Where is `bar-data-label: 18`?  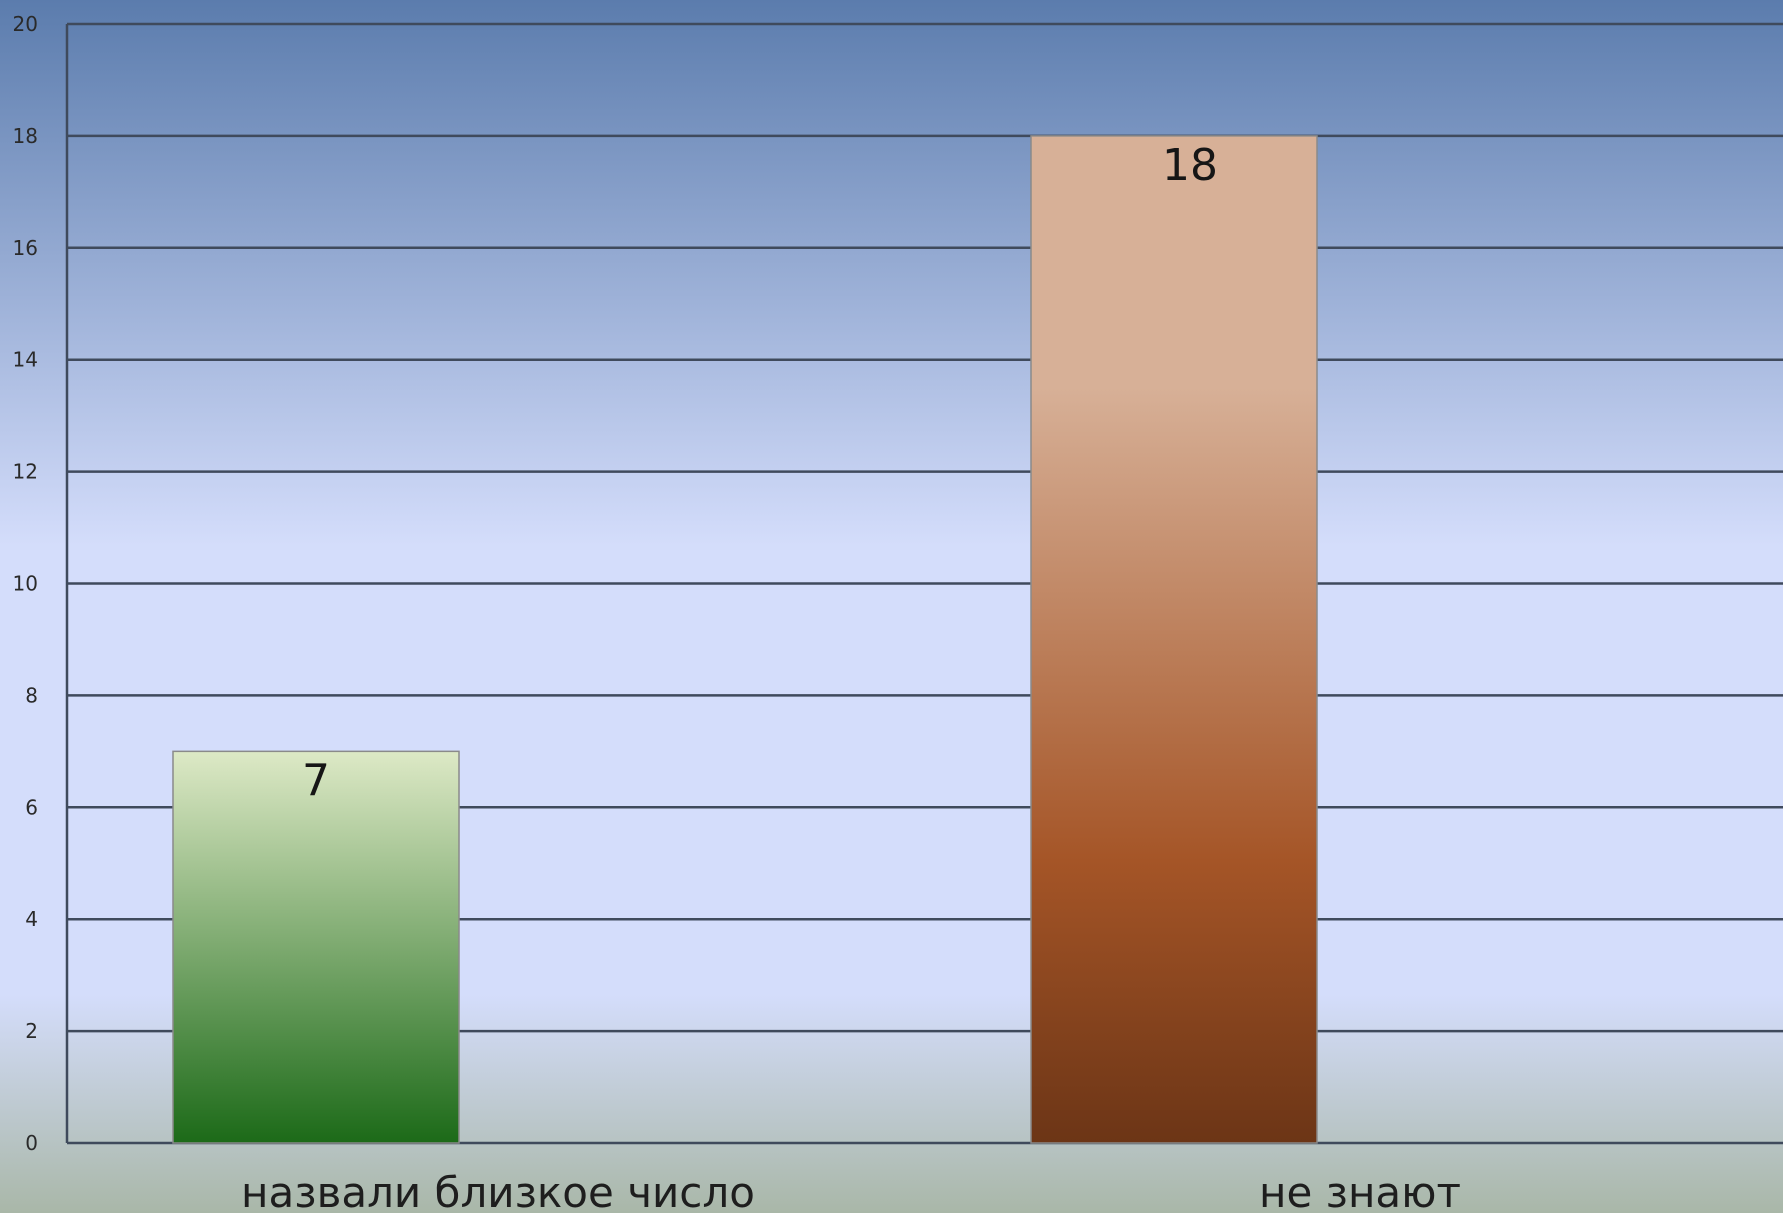 bar-data-label: 18 is located at coordinates (1190, 165).